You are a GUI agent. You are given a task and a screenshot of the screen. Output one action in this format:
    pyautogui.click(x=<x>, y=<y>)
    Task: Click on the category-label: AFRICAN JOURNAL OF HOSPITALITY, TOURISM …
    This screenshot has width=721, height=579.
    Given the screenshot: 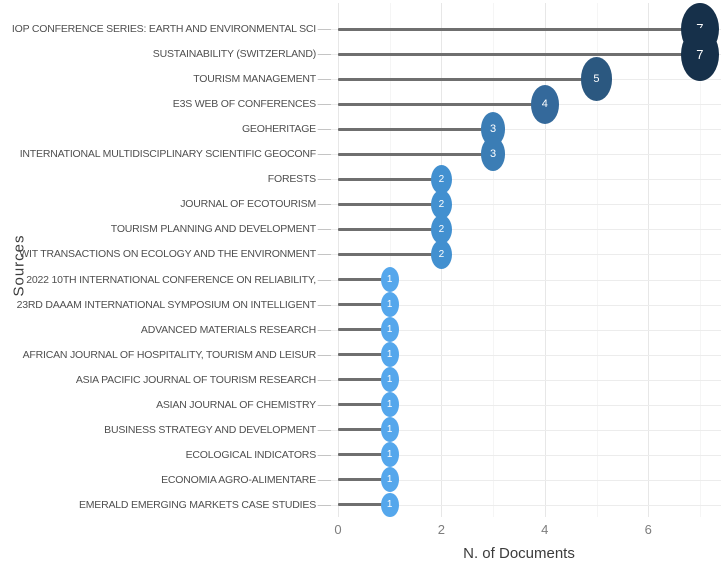 What is the action you would take?
    pyautogui.click(x=169, y=354)
    